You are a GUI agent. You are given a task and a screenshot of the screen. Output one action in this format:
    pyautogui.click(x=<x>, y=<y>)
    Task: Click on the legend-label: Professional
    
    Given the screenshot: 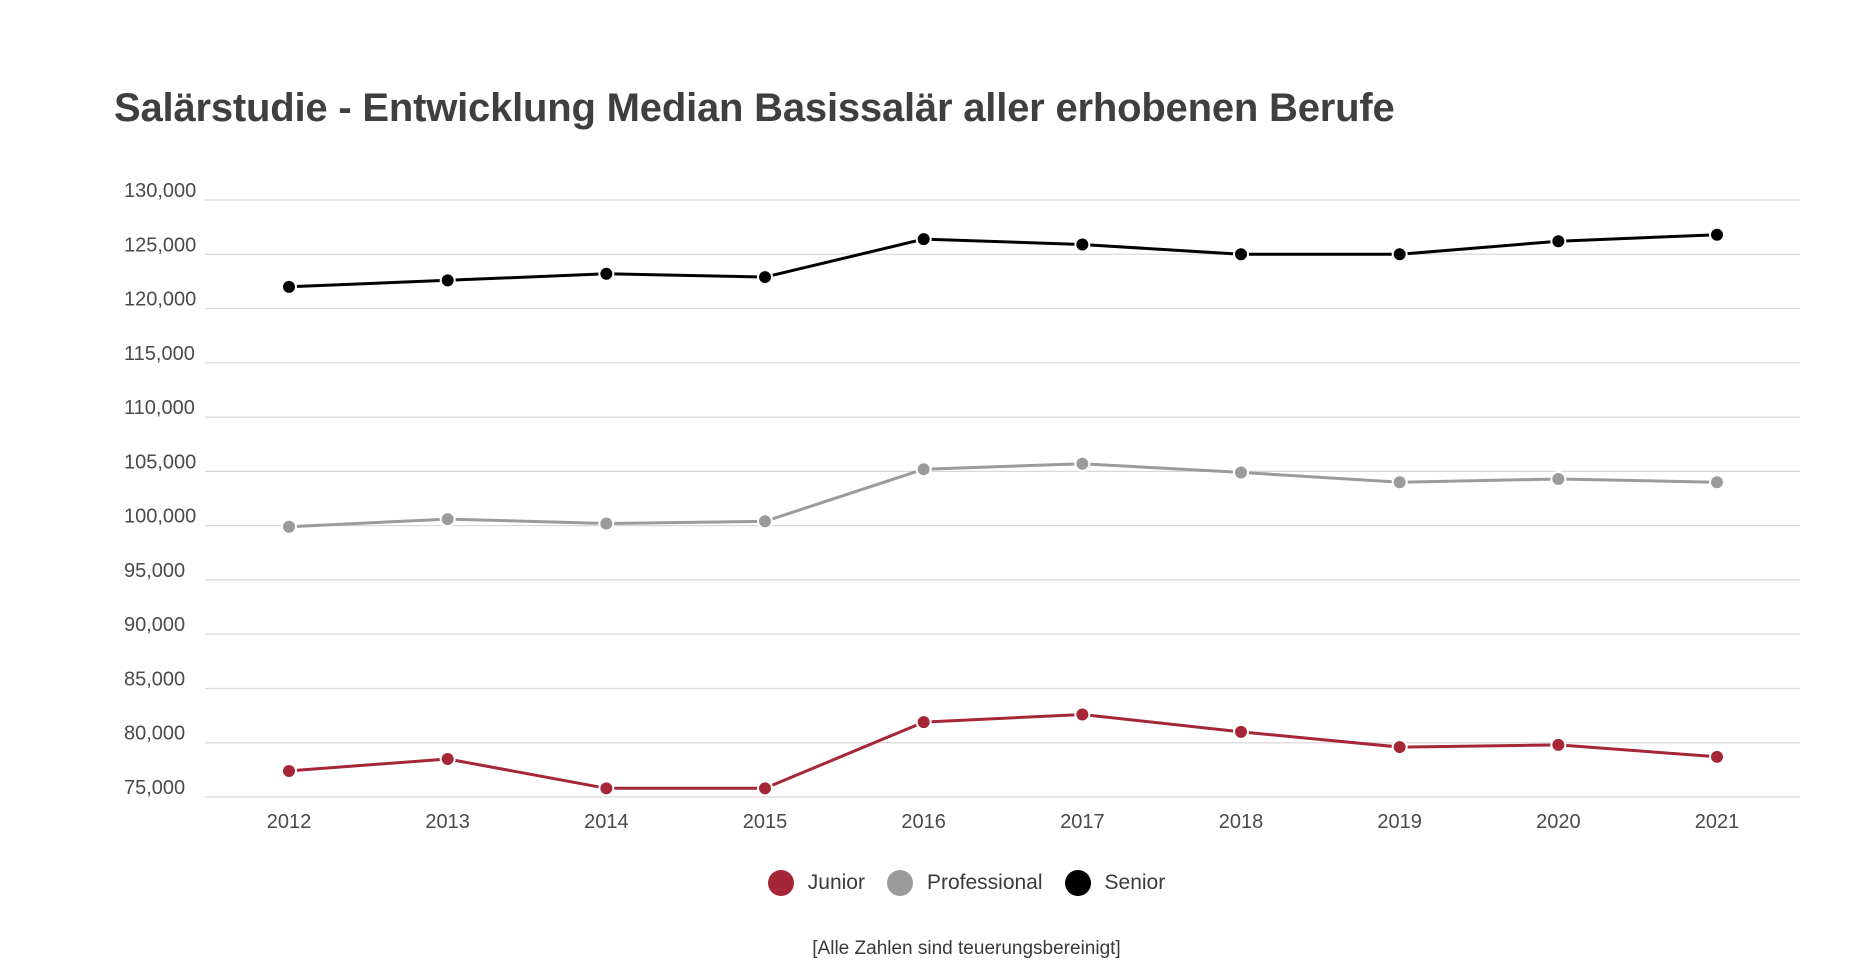 What is the action you would take?
    pyautogui.click(x=984, y=882)
    